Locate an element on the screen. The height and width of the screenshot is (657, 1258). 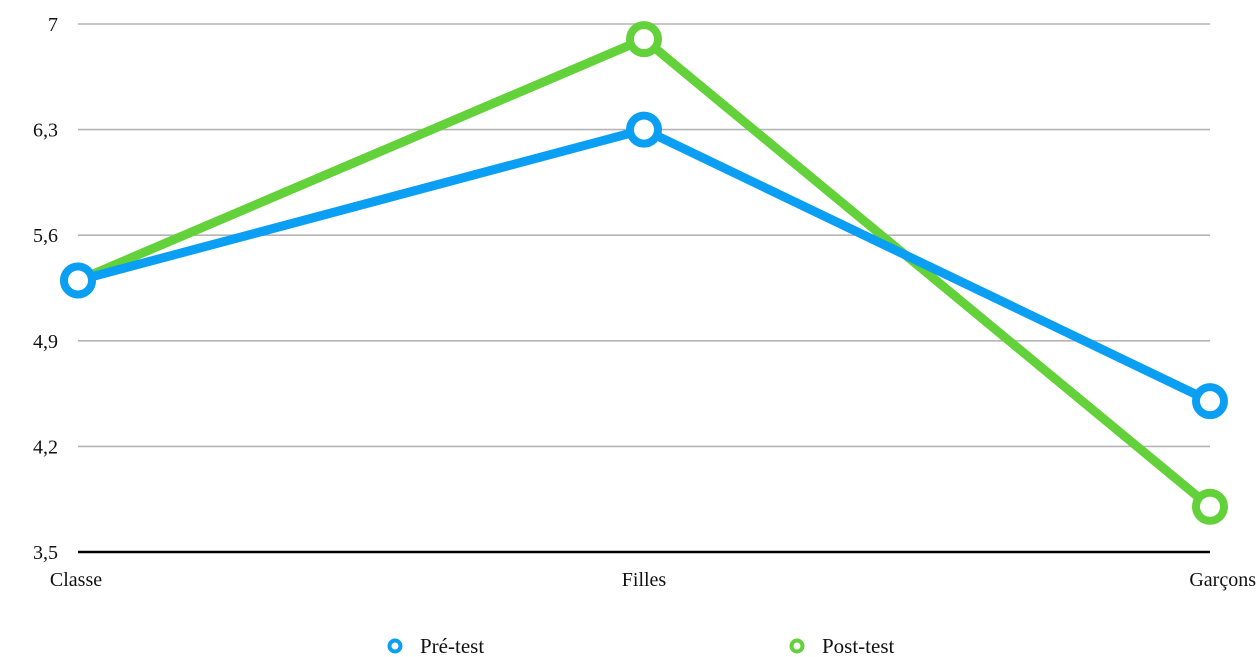
x-axis-ticks: Classe Filles Garçons is located at coordinates (653, 580).